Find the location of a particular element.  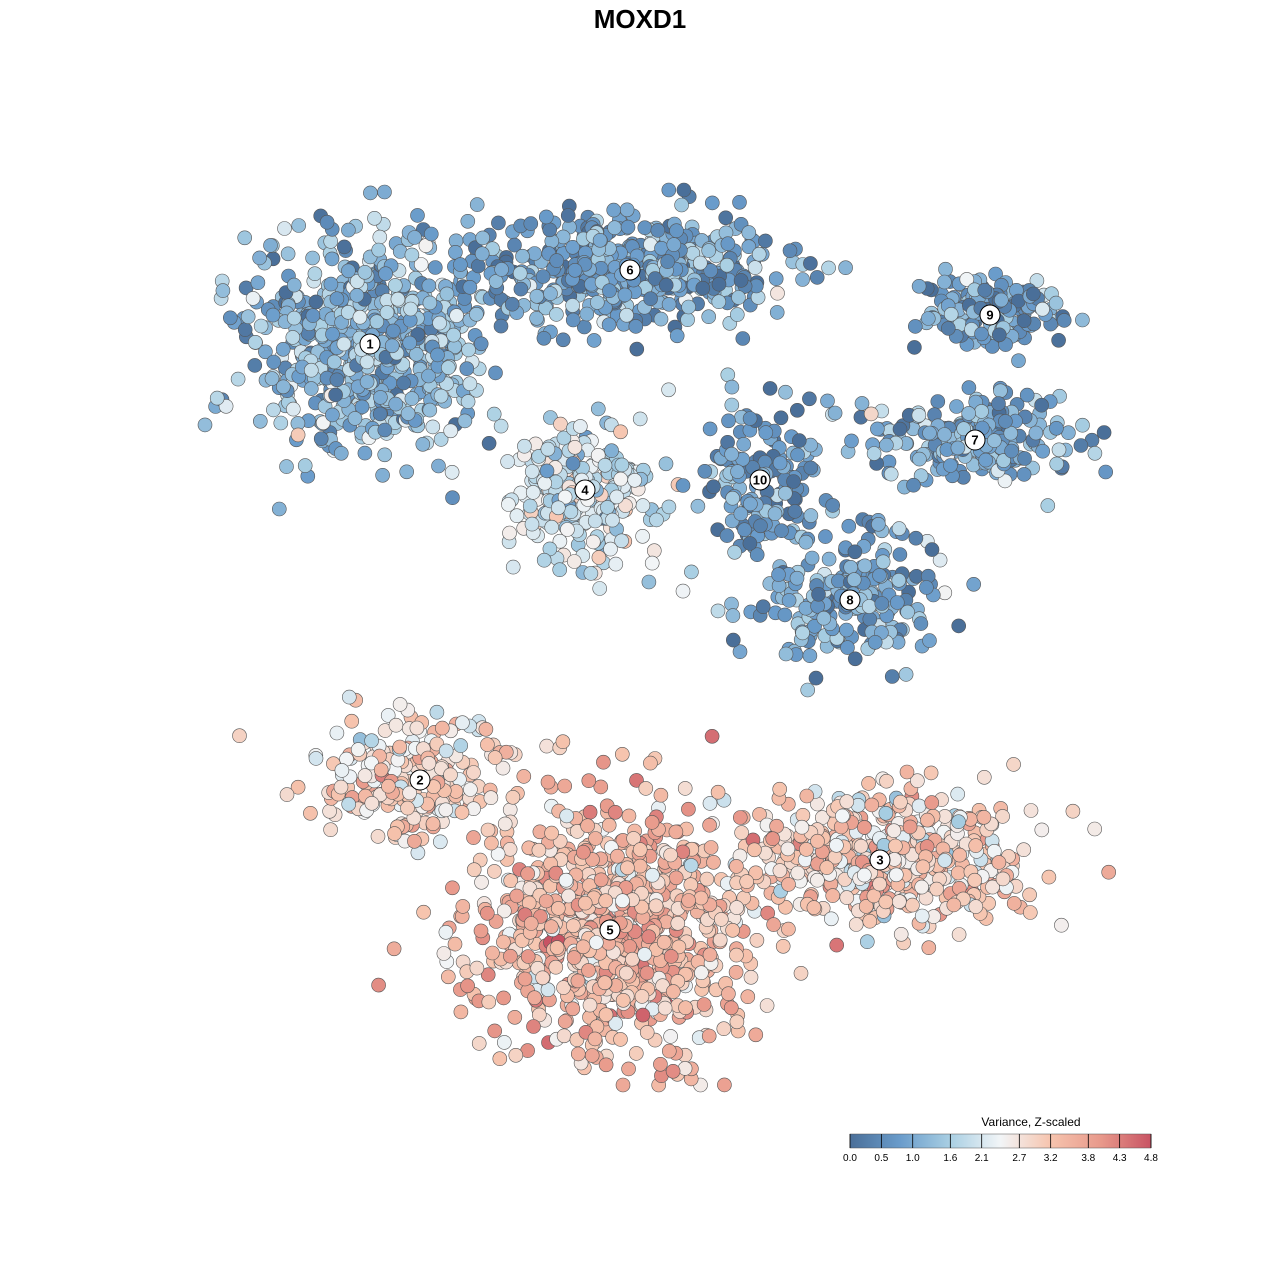

legend-tick-label: 1.0 is located at coordinates (913, 1158).